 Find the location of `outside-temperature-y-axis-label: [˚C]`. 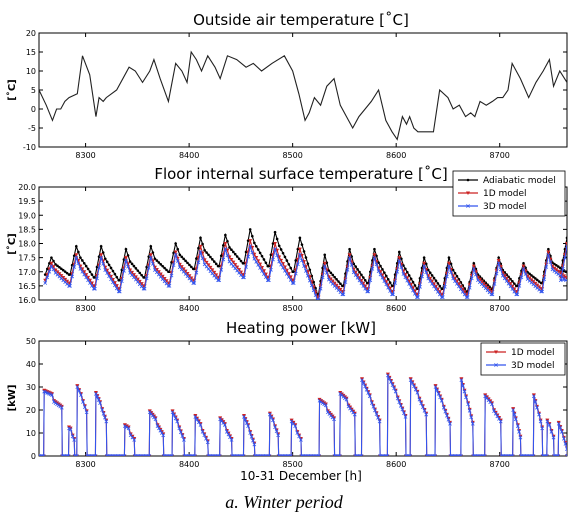

outside-temperature-y-axis-label: [˚C] is located at coordinates (12, 89).